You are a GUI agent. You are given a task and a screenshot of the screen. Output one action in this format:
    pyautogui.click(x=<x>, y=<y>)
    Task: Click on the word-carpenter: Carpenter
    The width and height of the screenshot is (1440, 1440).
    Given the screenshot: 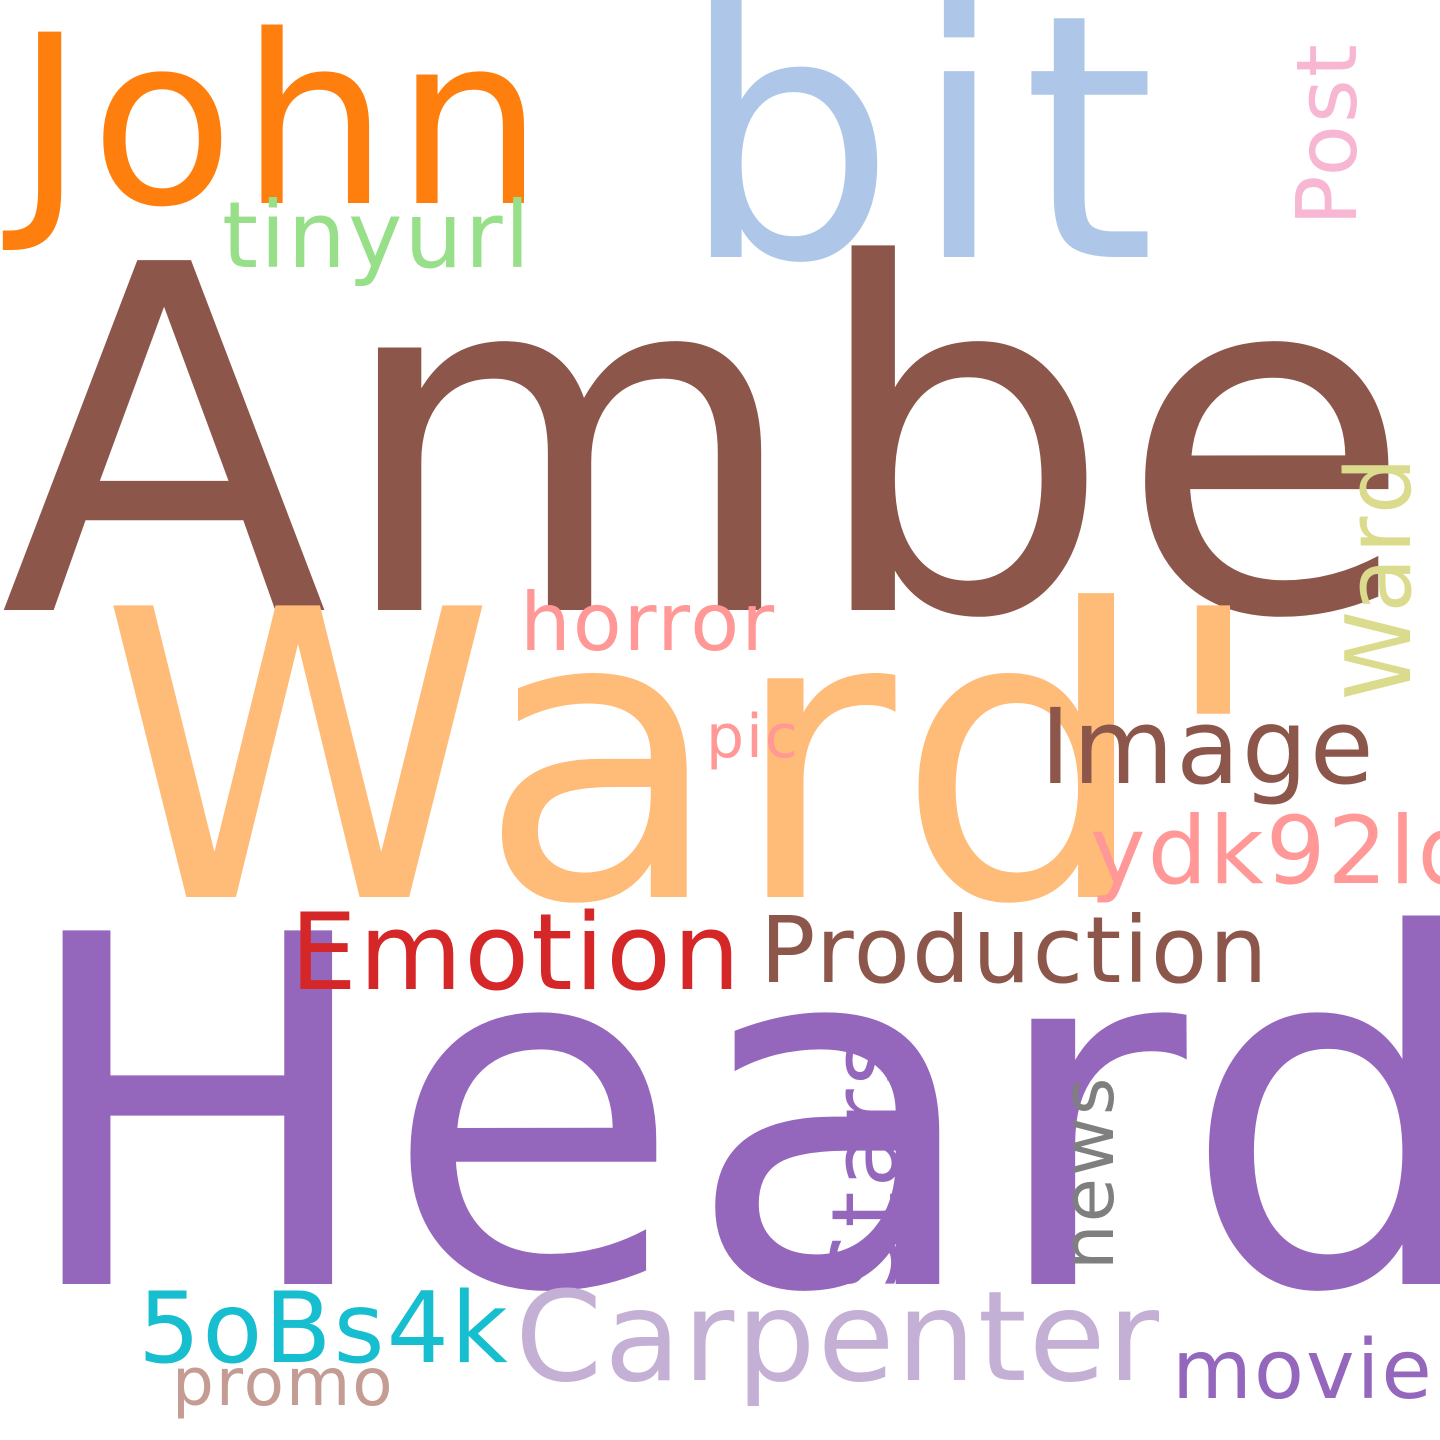 What is the action you would take?
    pyautogui.click(x=838, y=1337)
    